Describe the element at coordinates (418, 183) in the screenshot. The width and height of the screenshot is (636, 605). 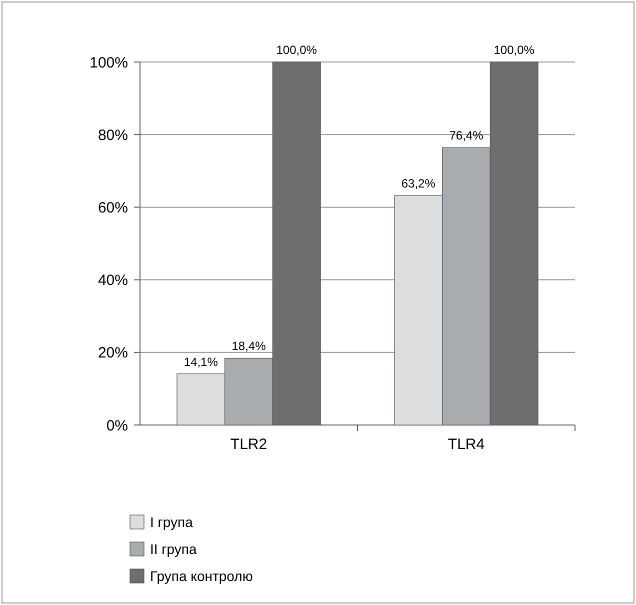
I see `data-label: 63,2%` at that location.